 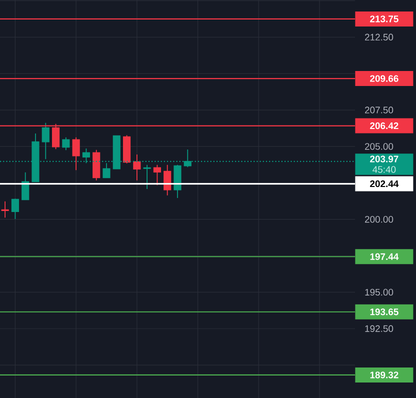 I want to click on y-tick-label: 195.00, so click(x=379, y=292).